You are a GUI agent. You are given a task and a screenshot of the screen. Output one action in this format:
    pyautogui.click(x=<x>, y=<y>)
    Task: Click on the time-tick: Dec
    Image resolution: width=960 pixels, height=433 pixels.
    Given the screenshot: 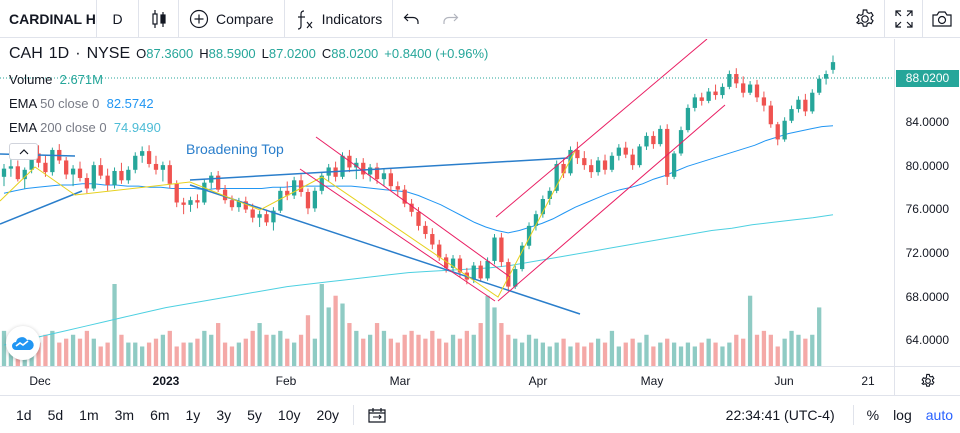 What is the action you would take?
    pyautogui.click(x=40, y=381)
    